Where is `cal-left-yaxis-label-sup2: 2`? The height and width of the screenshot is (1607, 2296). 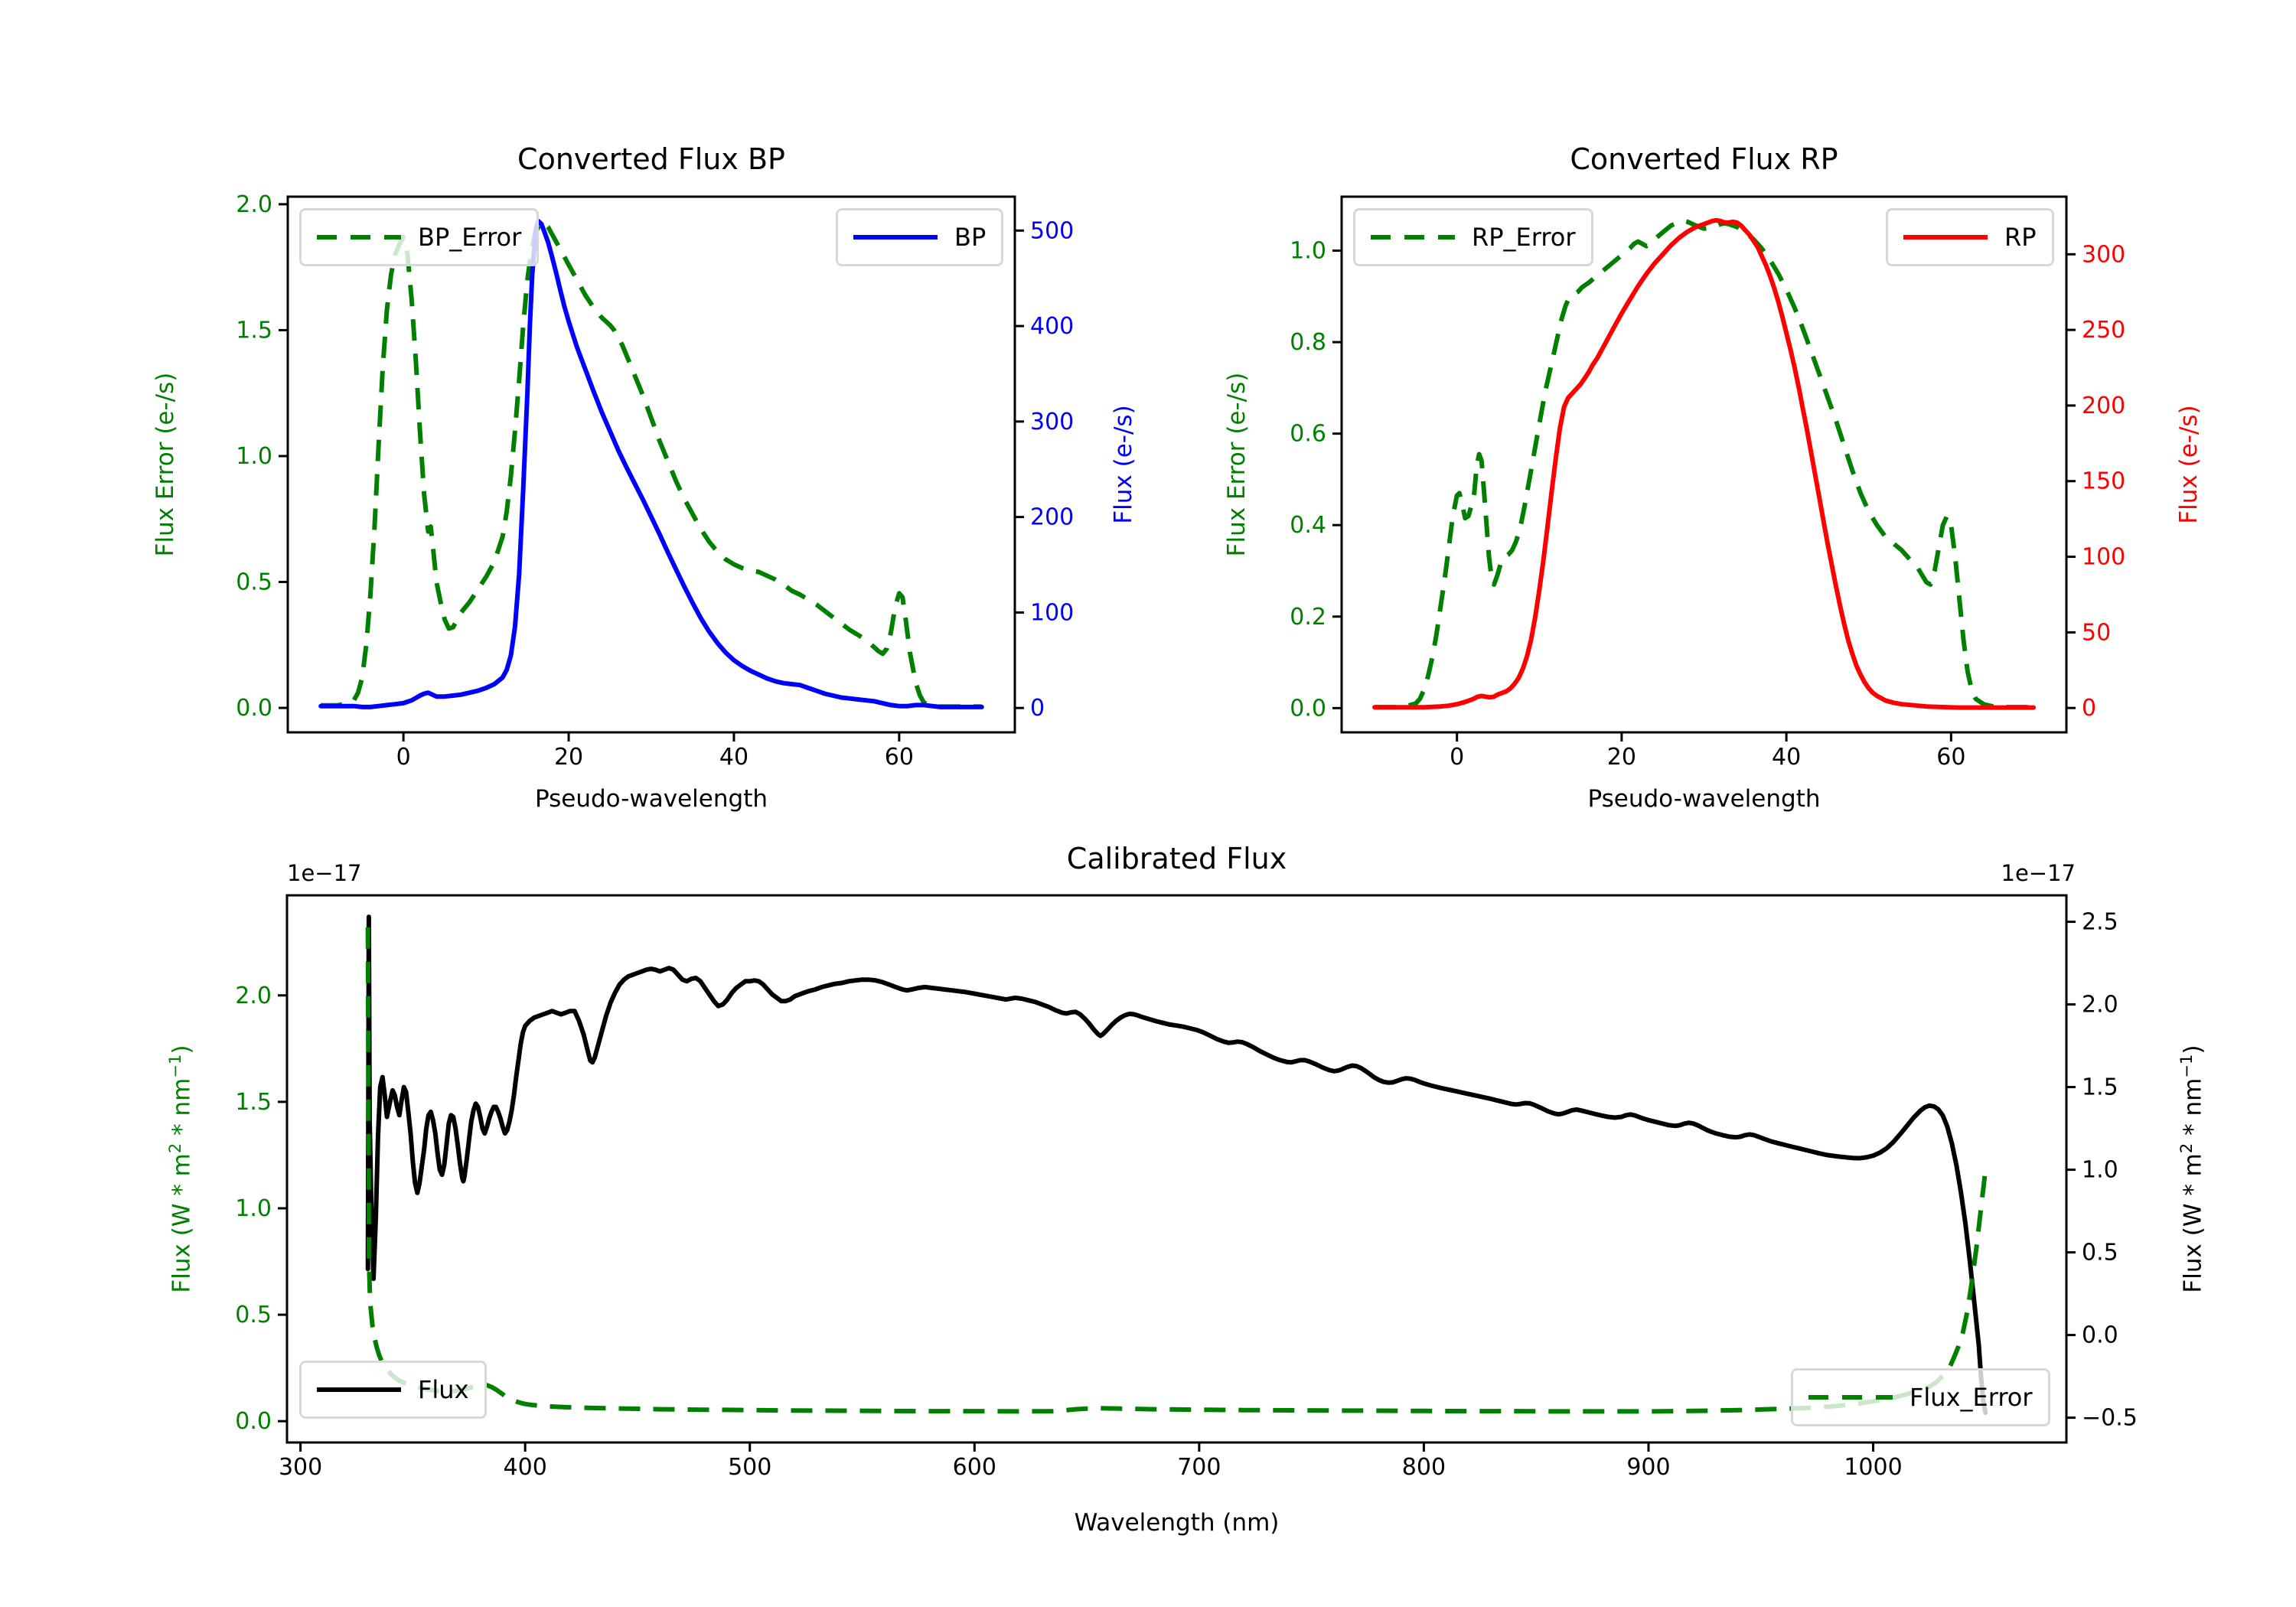 cal-left-yaxis-label-sup2: 2 is located at coordinates (174, 1148).